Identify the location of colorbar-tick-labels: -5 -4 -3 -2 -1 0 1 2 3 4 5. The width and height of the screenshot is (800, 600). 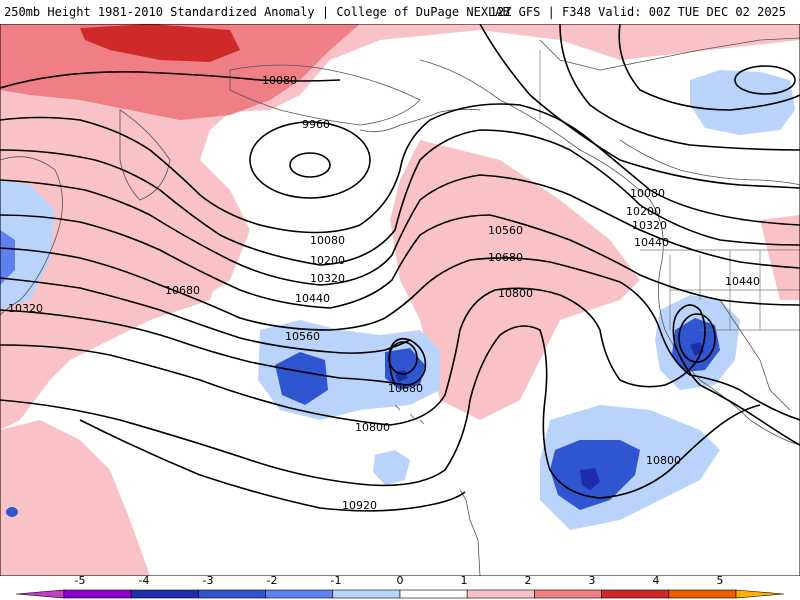
(399, 580).